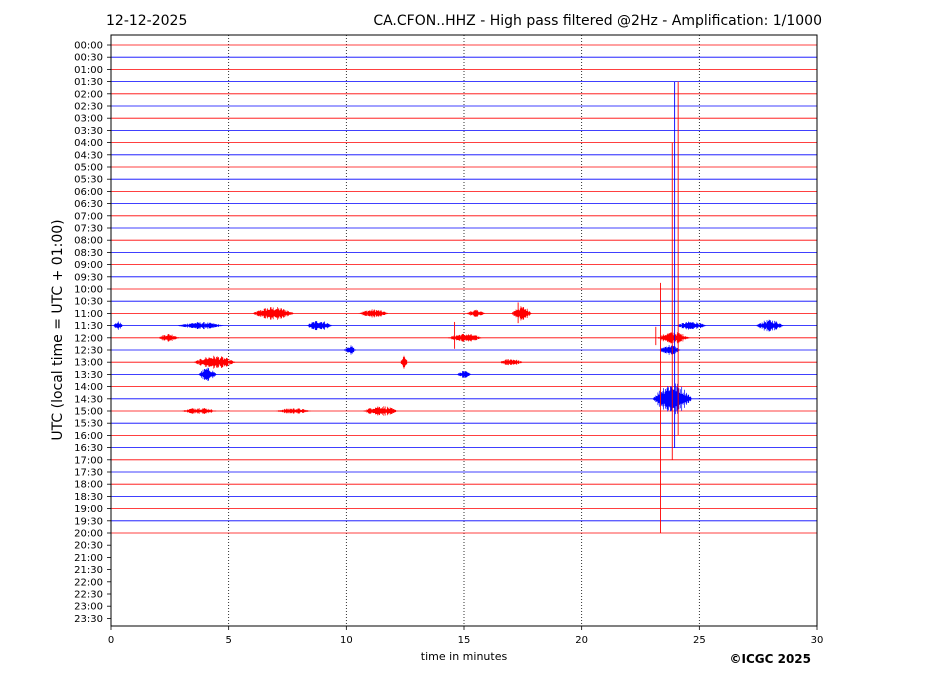 This screenshot has width=927, height=696. What do you see at coordinates (88, 290) in the screenshot?
I see `y-tick-label: 10:00` at bounding box center [88, 290].